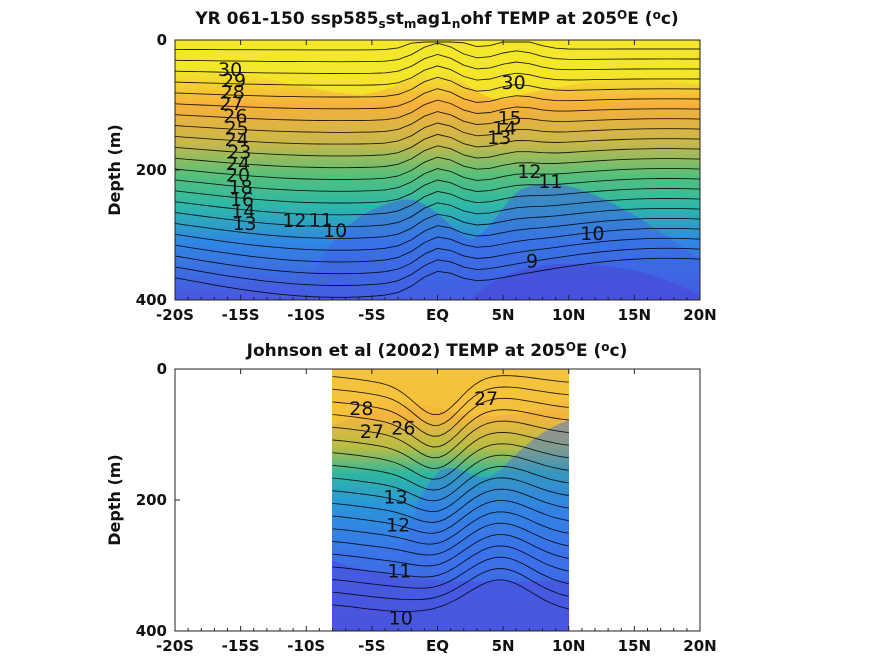 This screenshot has width=875, height=656. What do you see at coordinates (241, 187) in the screenshot?
I see `contour-label: 18` at bounding box center [241, 187].